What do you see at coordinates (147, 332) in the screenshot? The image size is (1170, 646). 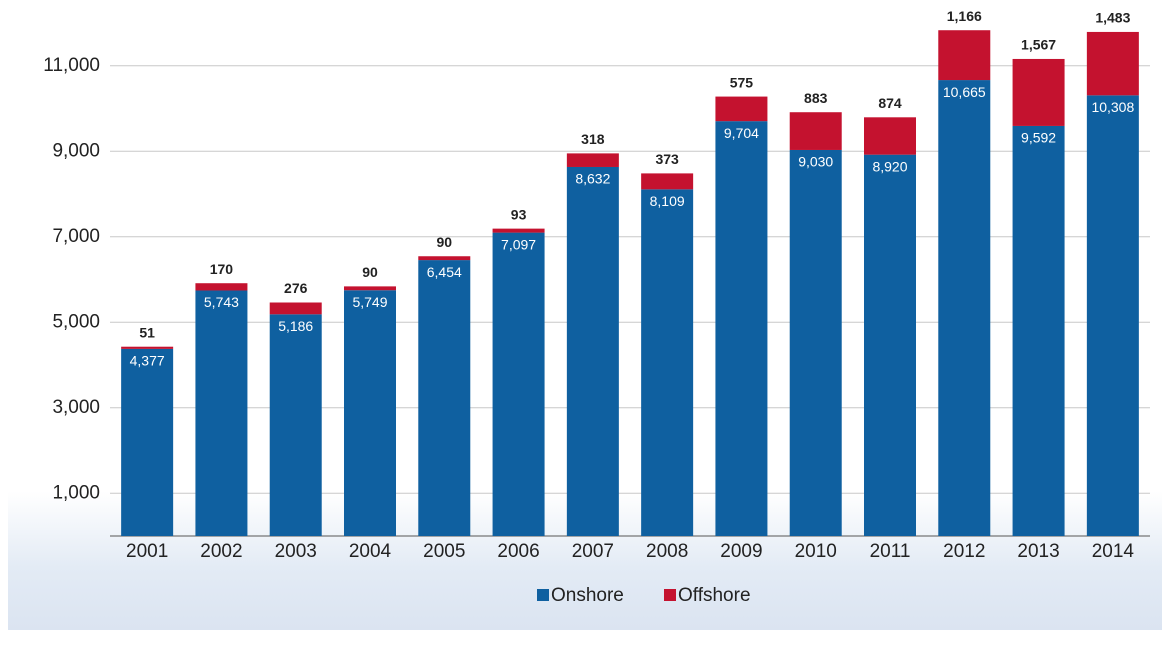 I see `value-label: 51` at bounding box center [147, 332].